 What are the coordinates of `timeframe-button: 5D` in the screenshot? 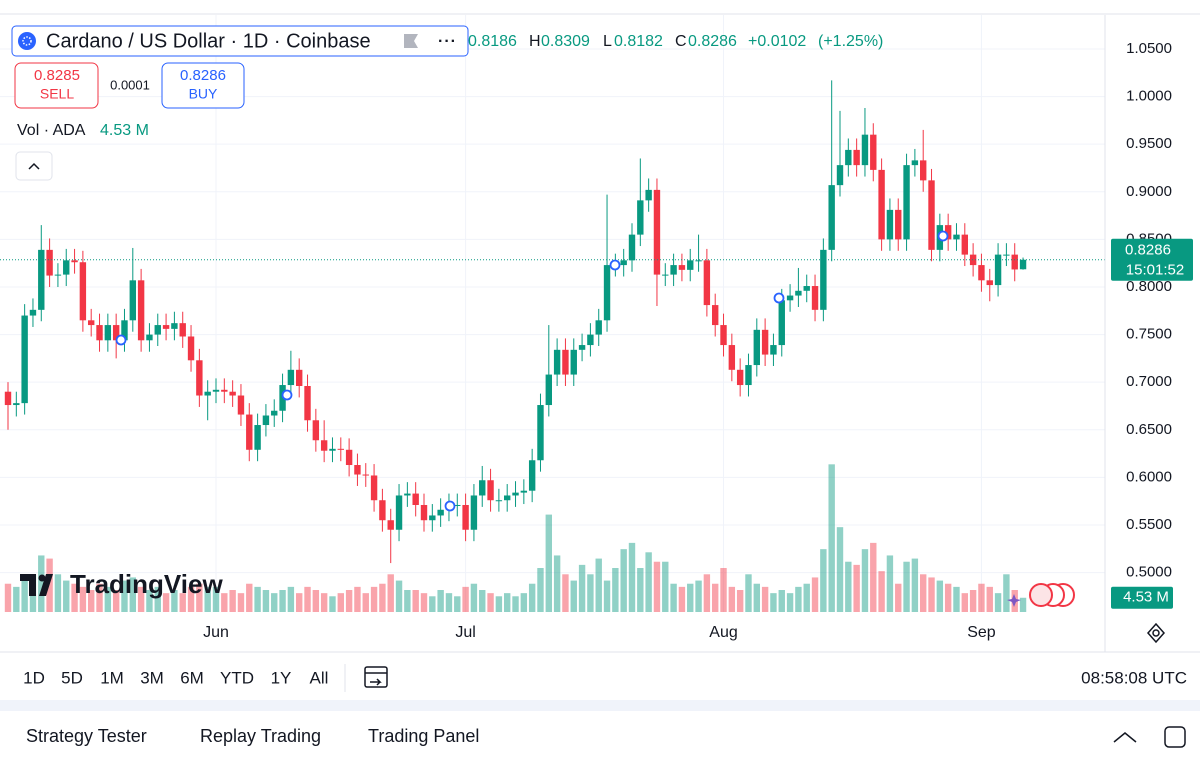 It's located at (72, 677).